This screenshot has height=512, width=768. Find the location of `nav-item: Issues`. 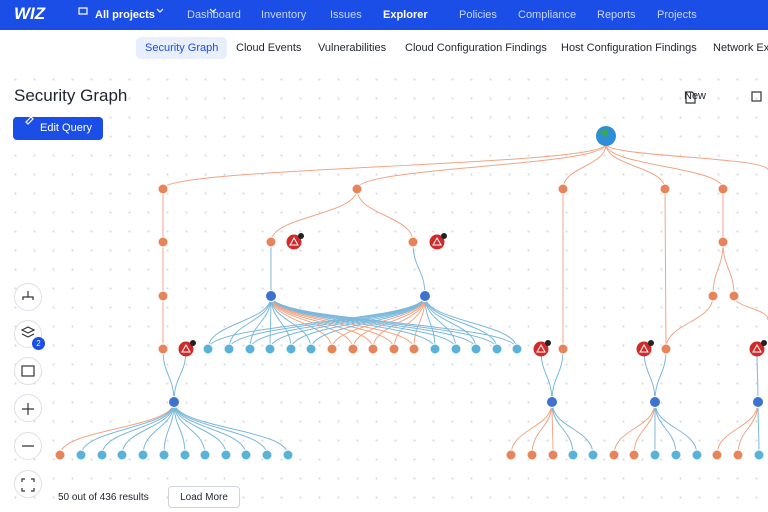

nav-item: Issues is located at coordinates (346, 15).